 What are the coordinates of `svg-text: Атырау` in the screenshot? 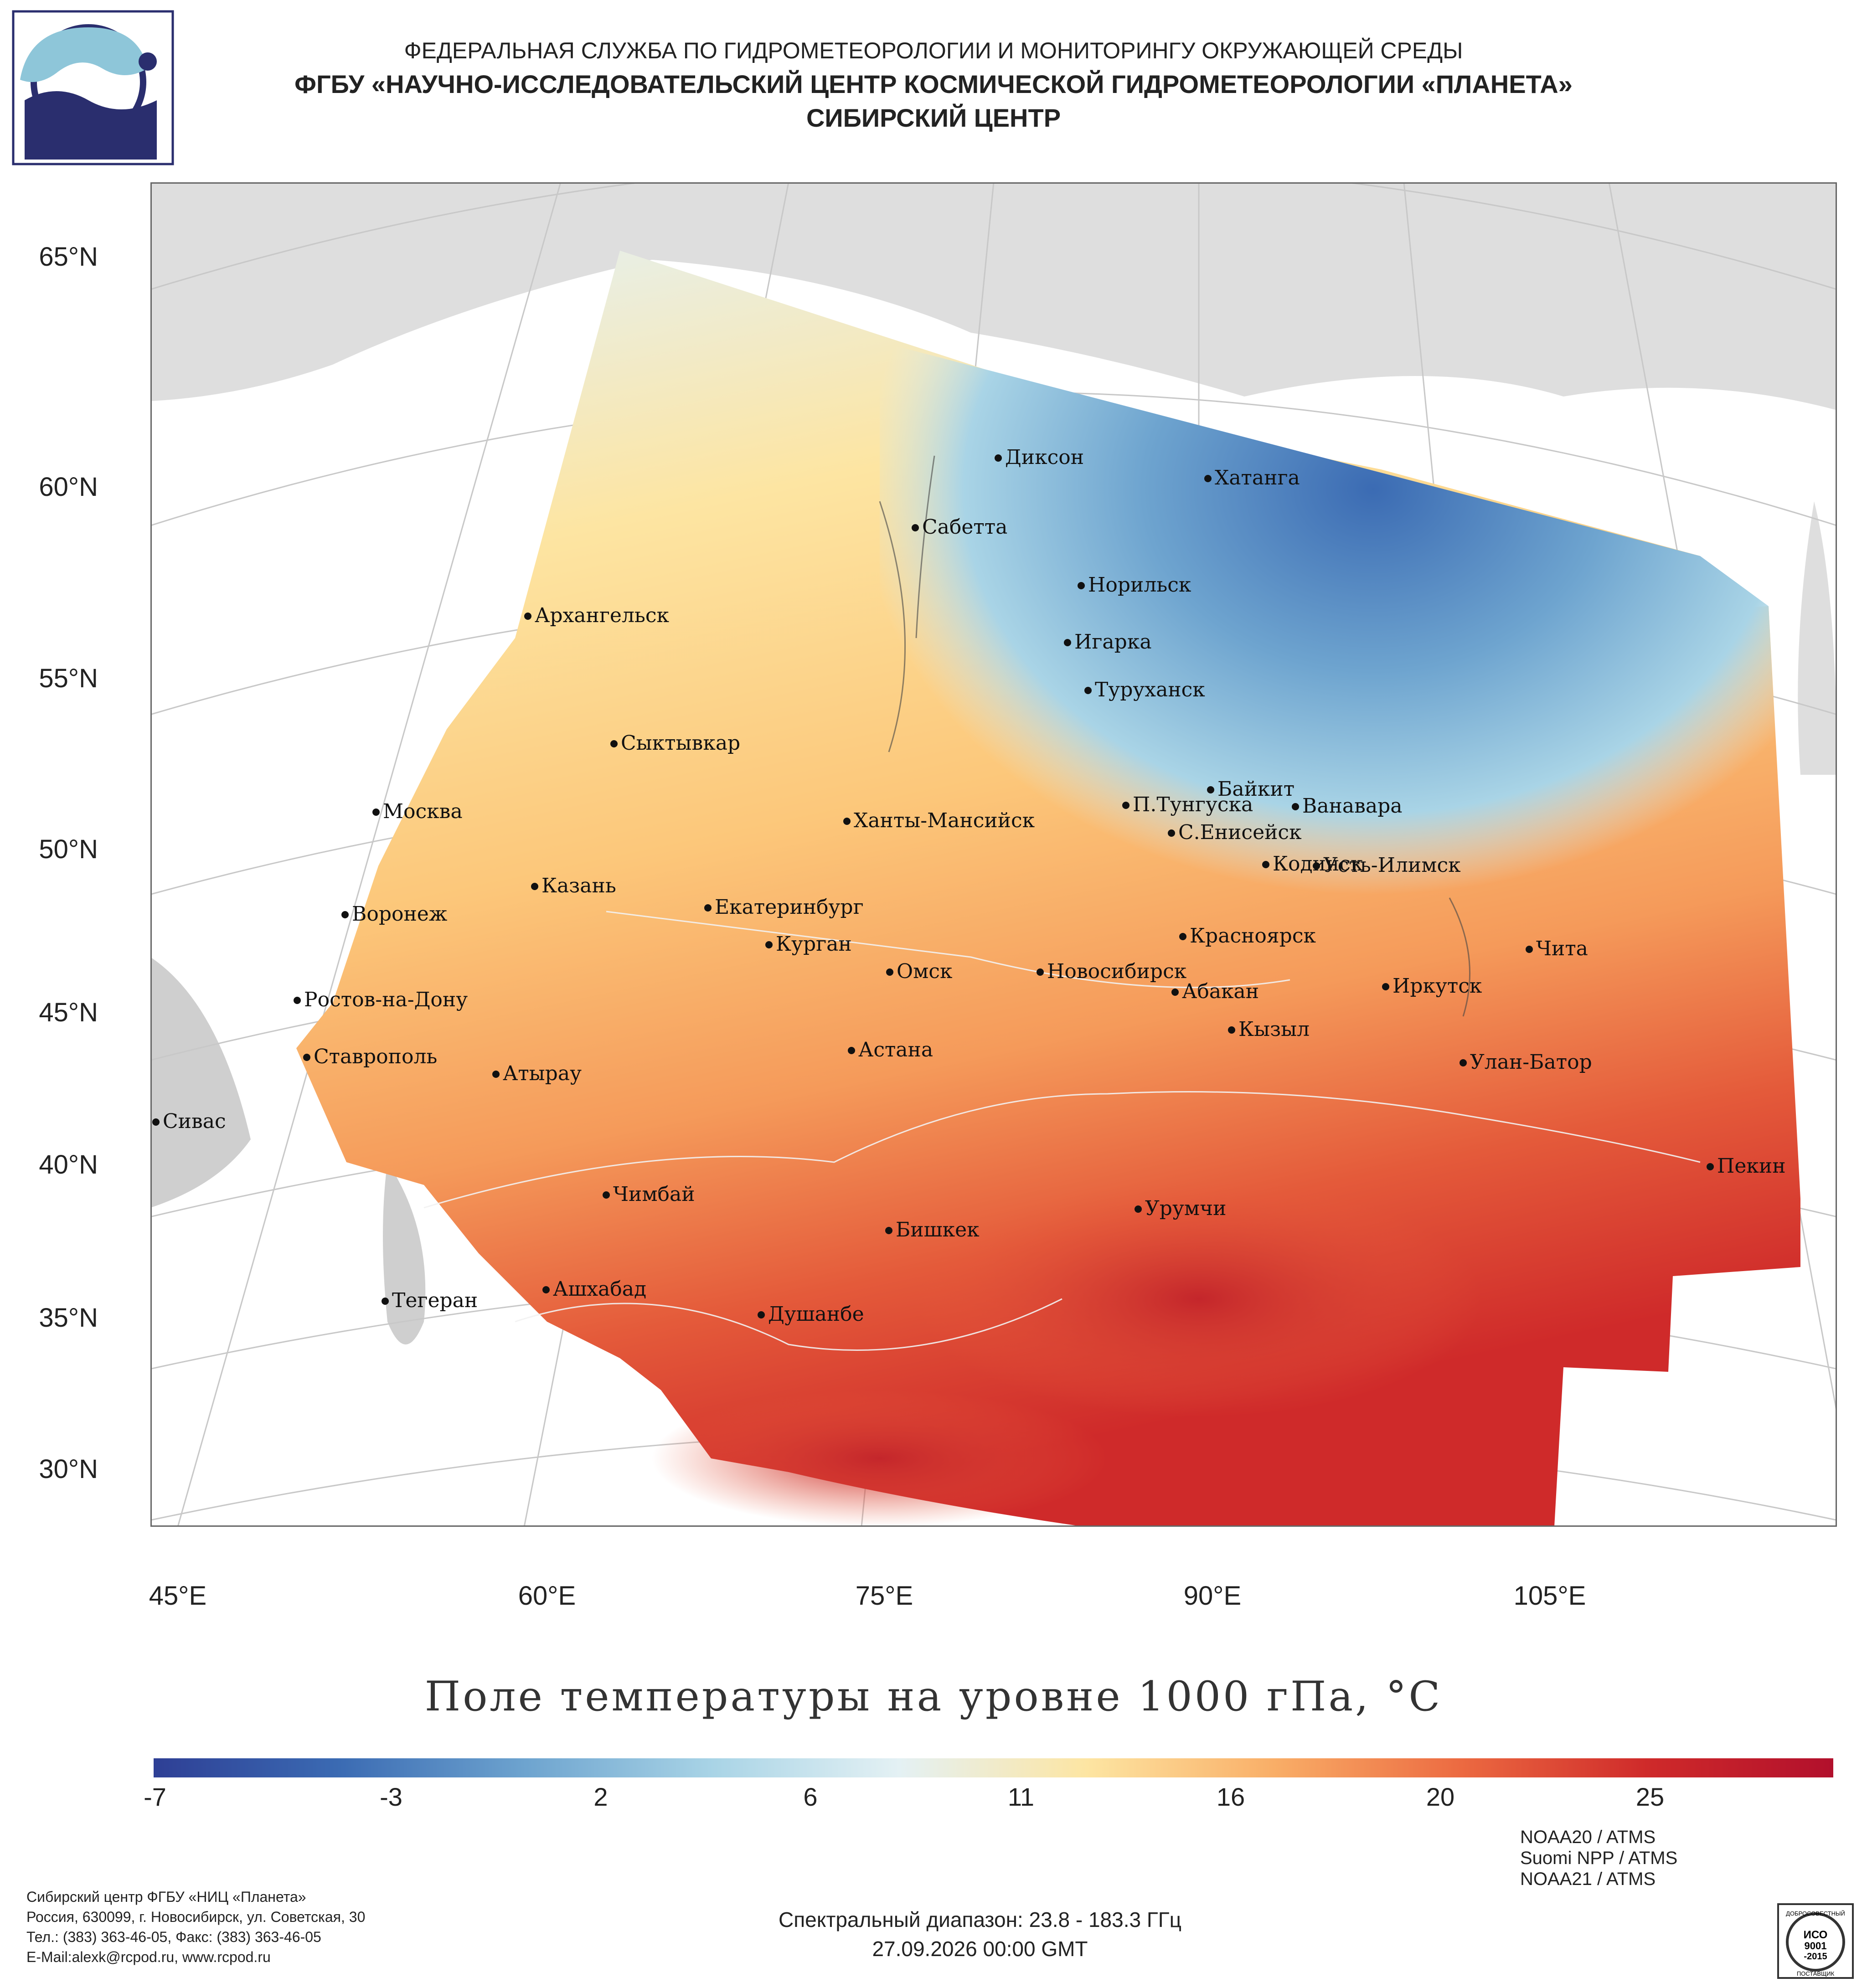 It's located at (542, 1074).